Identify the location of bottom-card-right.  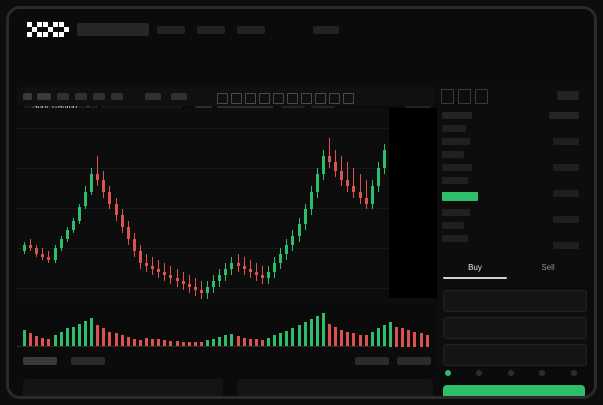
(335, 387).